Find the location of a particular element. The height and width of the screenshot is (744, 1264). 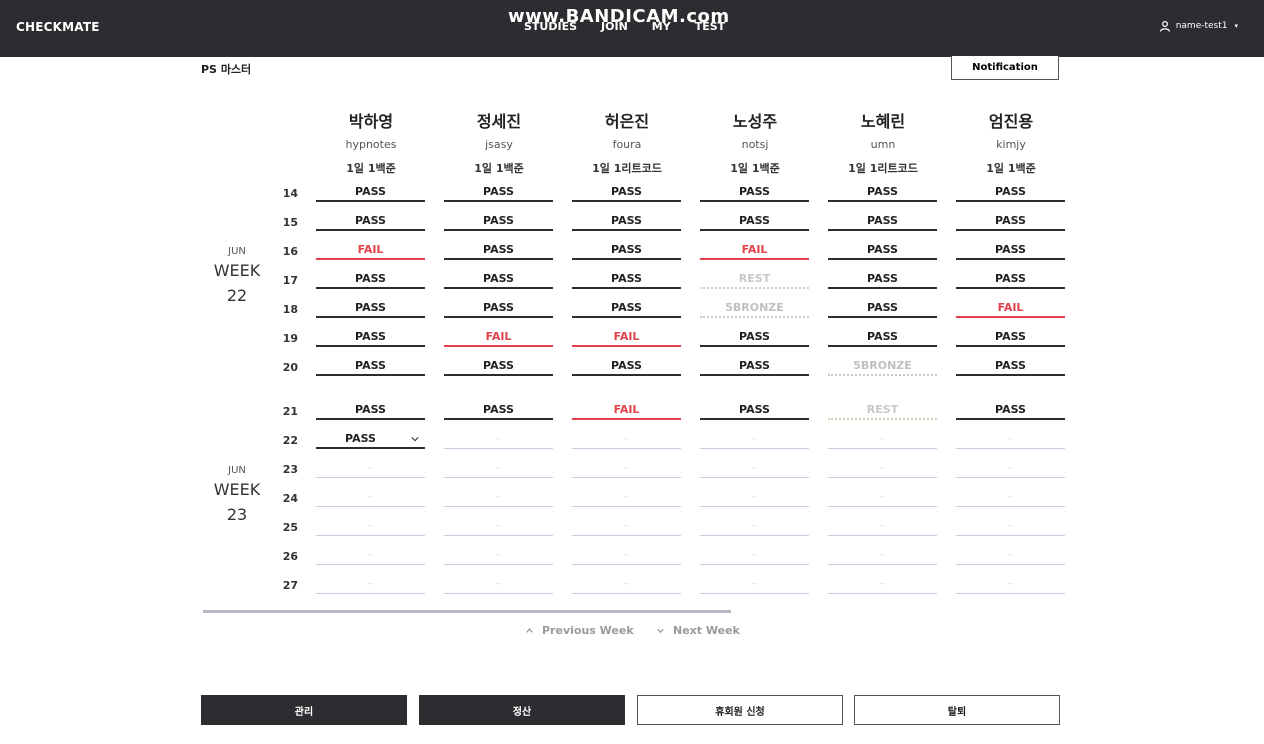

day-number: 23 is located at coordinates (290, 469).